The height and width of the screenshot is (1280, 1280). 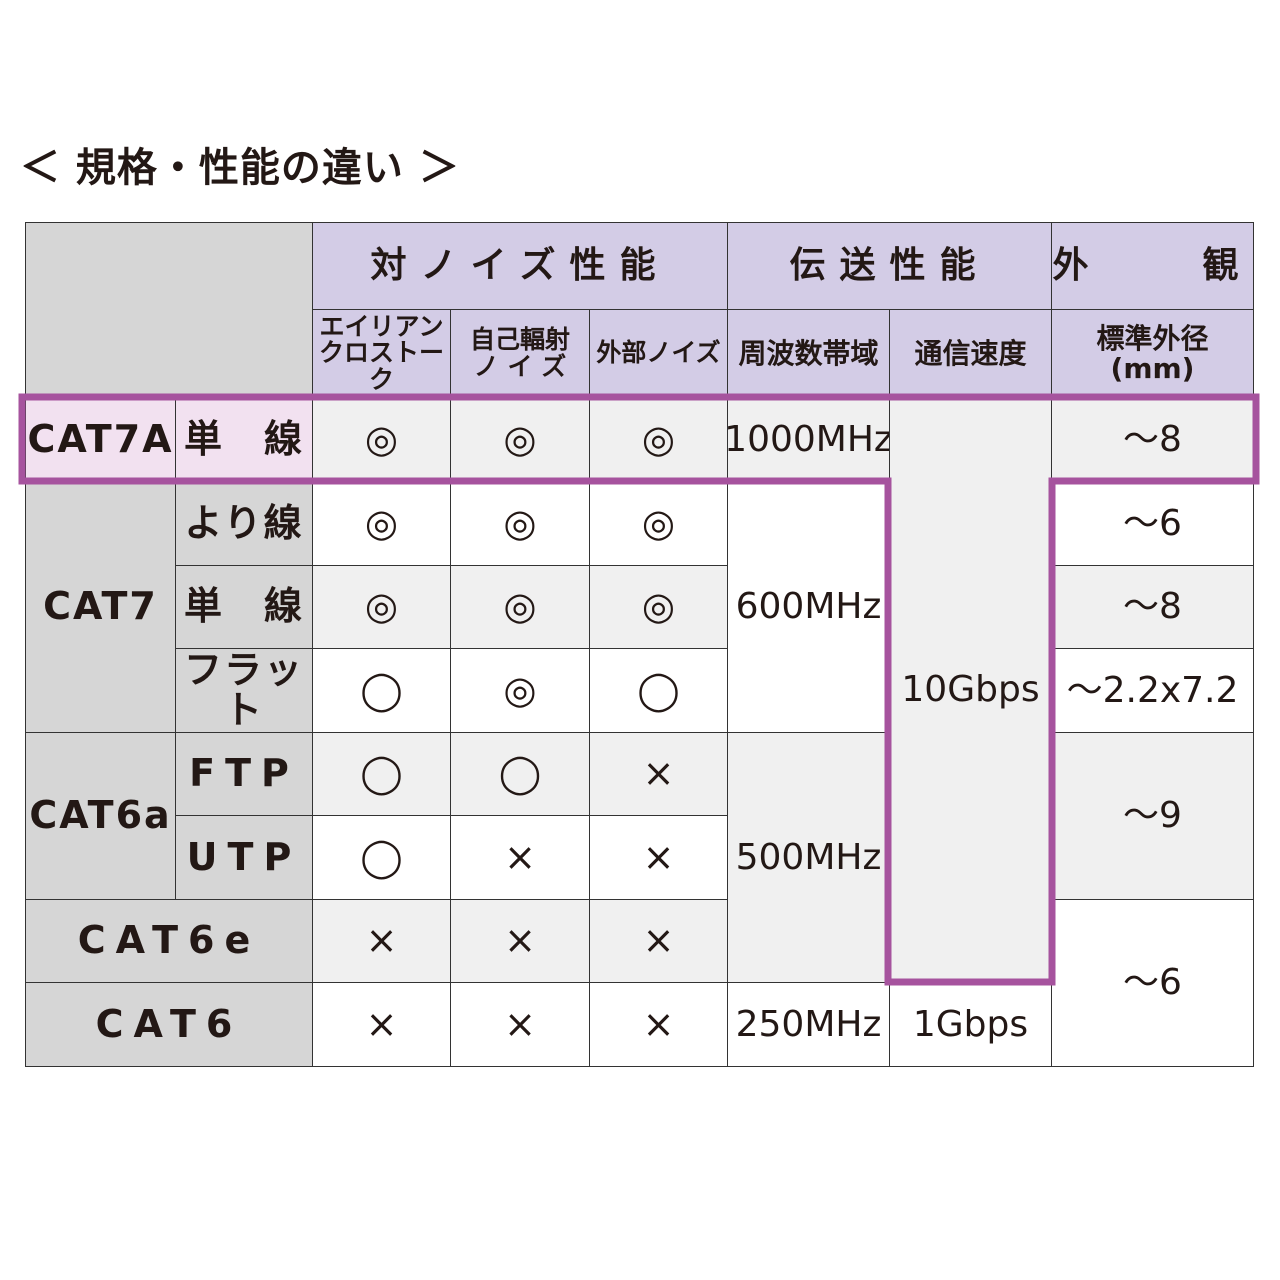 What do you see at coordinates (381, 353) in the screenshot?
I see `header-alien-crosstalk: エイリアン クロストーク` at bounding box center [381, 353].